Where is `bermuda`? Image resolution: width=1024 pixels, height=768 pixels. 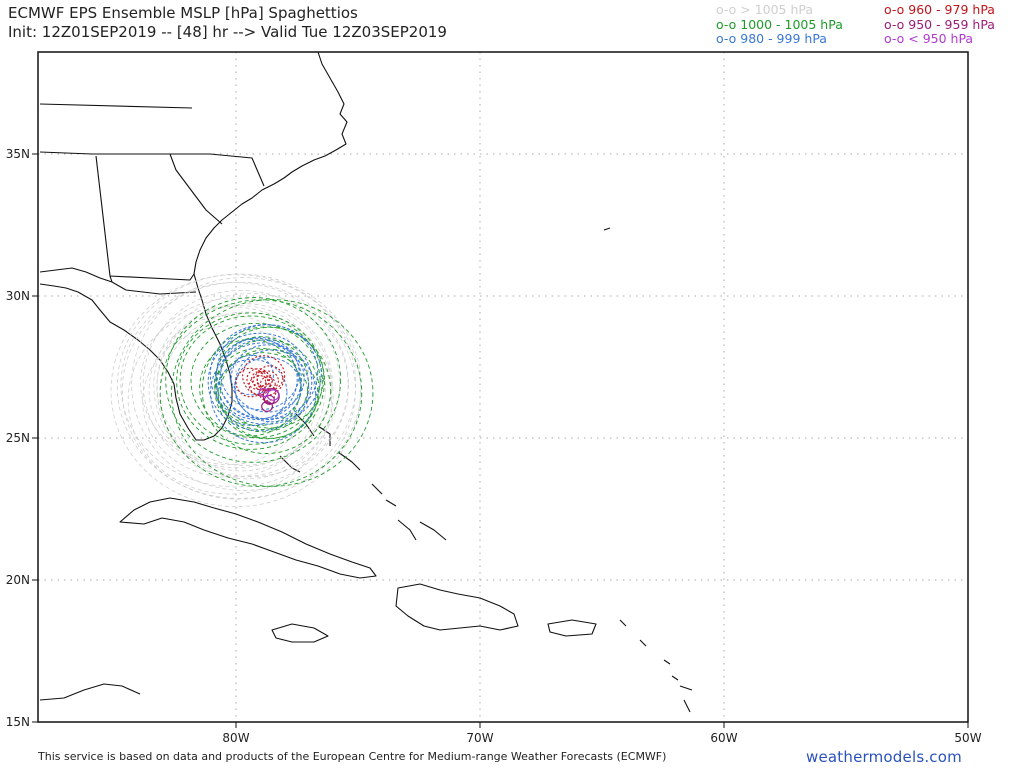
bermuda is located at coordinates (607, 229).